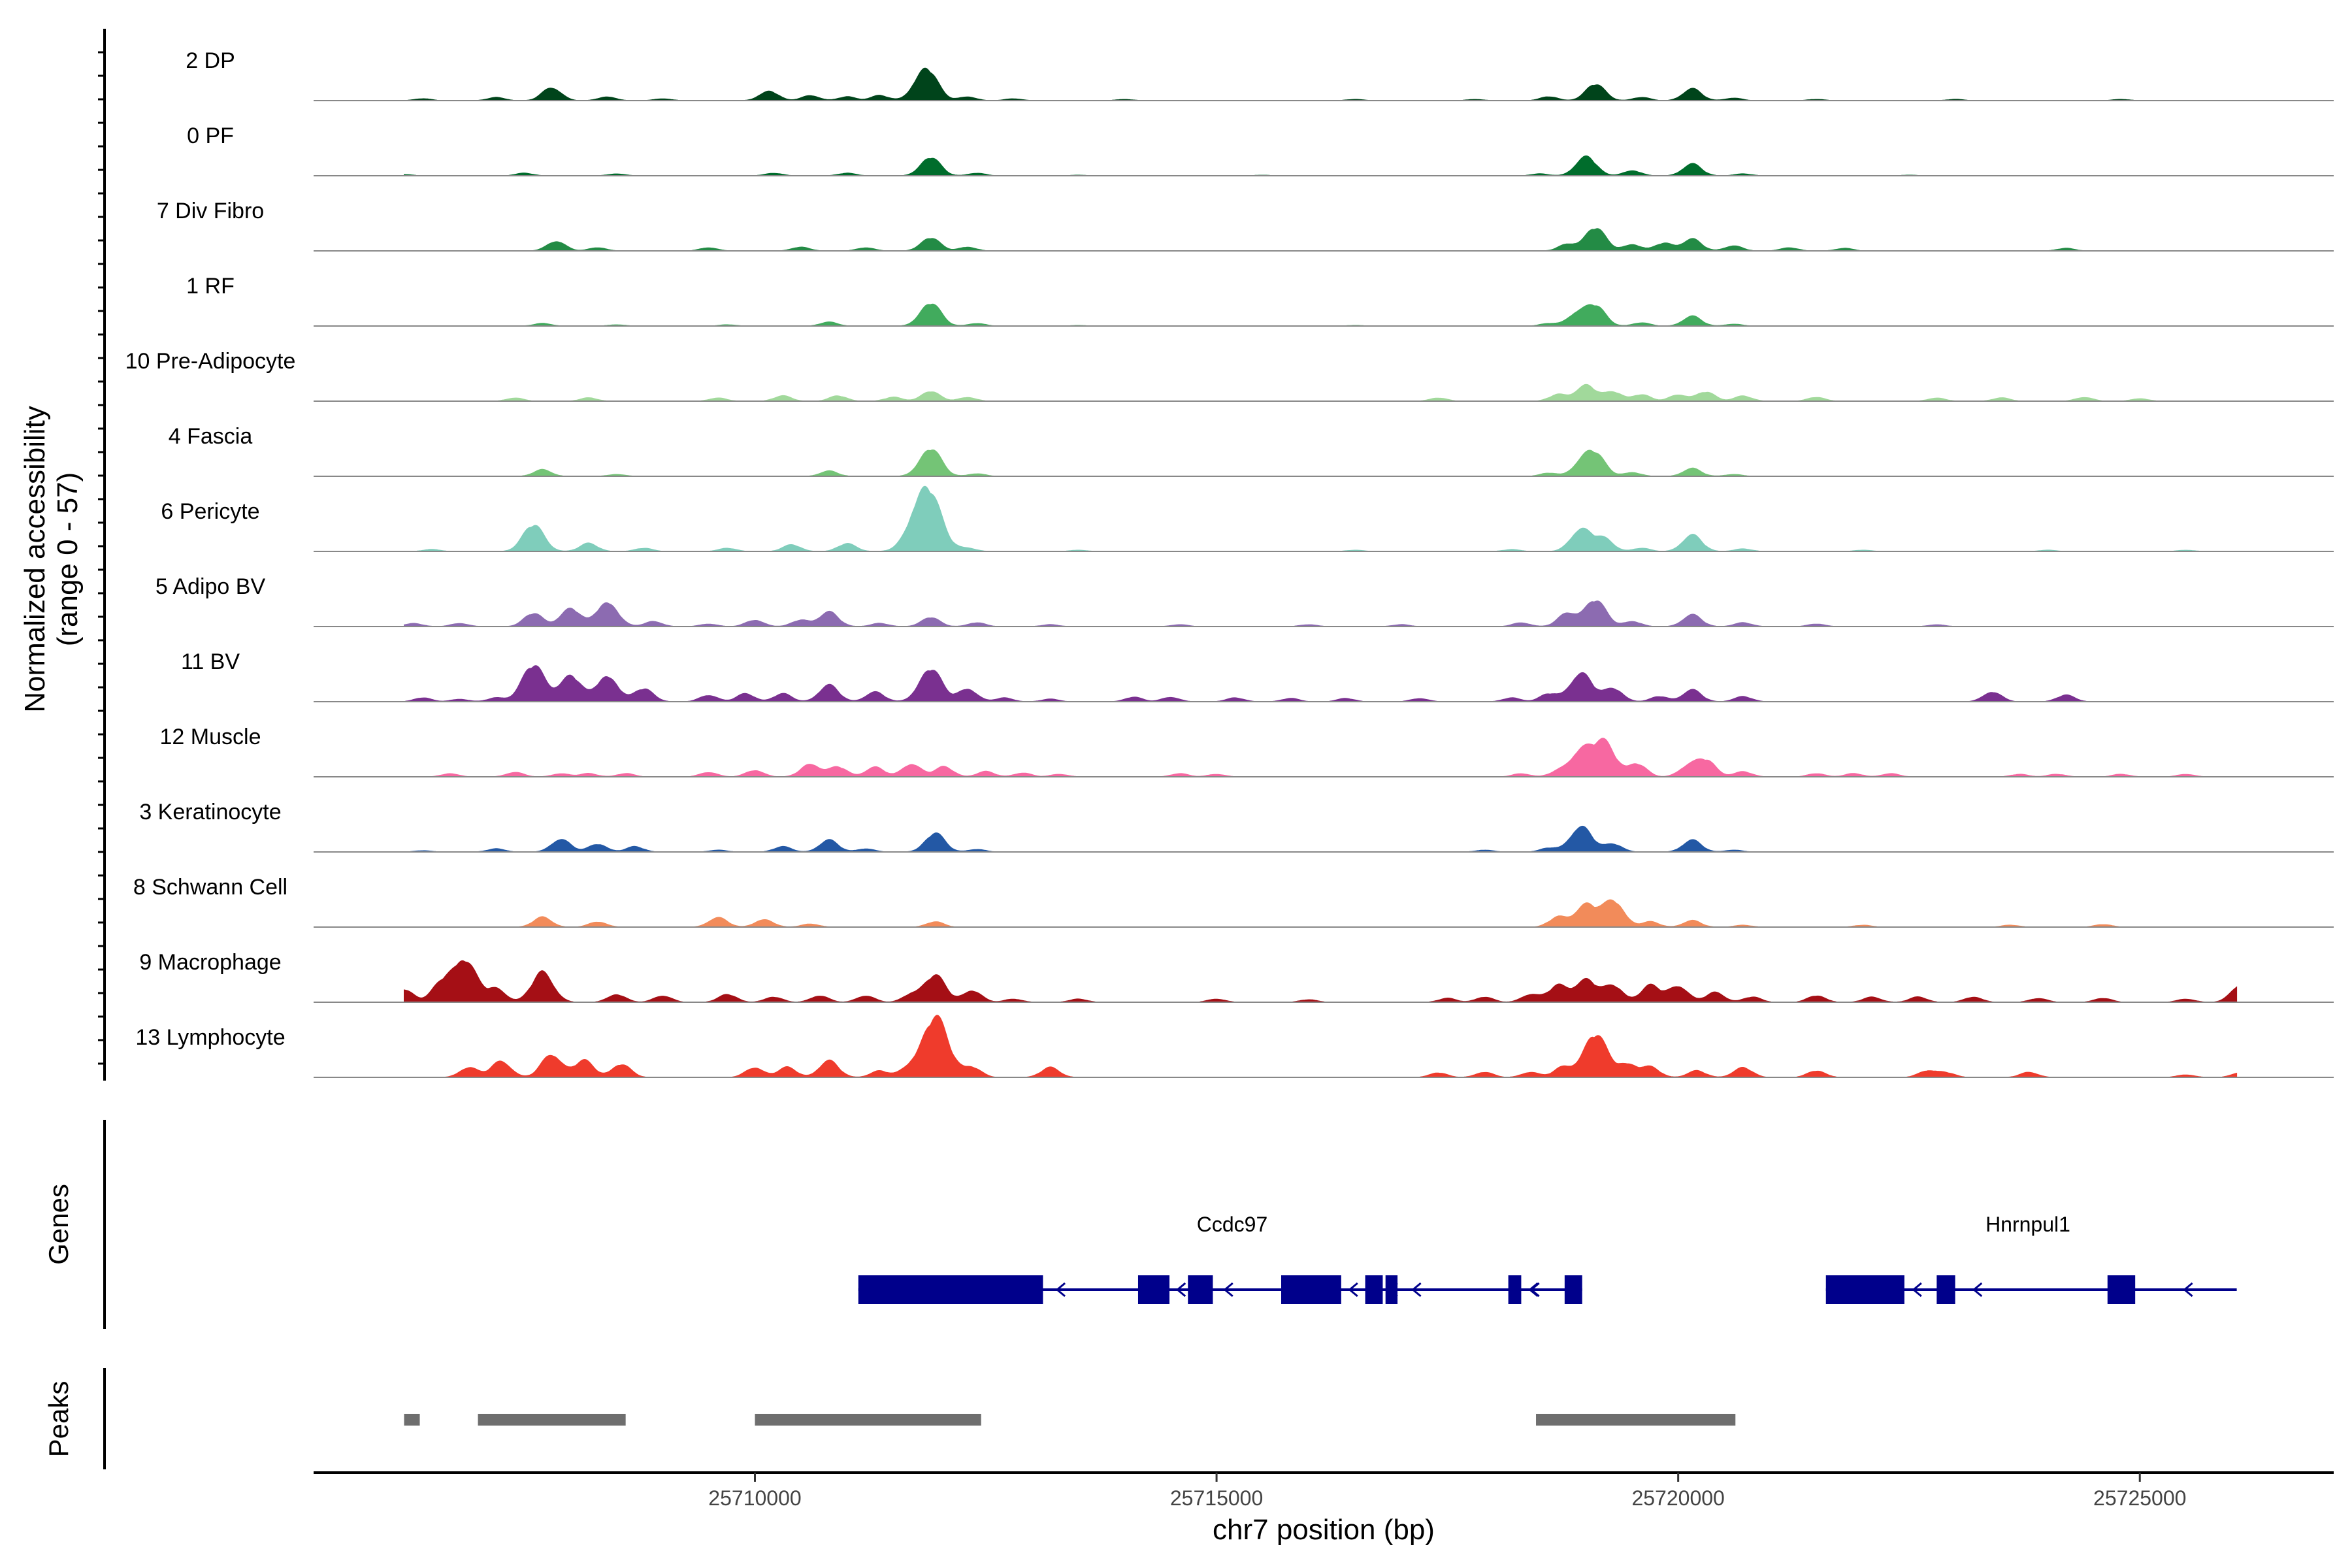 The width and height of the screenshot is (2352, 1568). Describe the element at coordinates (1251, 450) in the screenshot. I see `track-6: 4 Fascia` at that location.